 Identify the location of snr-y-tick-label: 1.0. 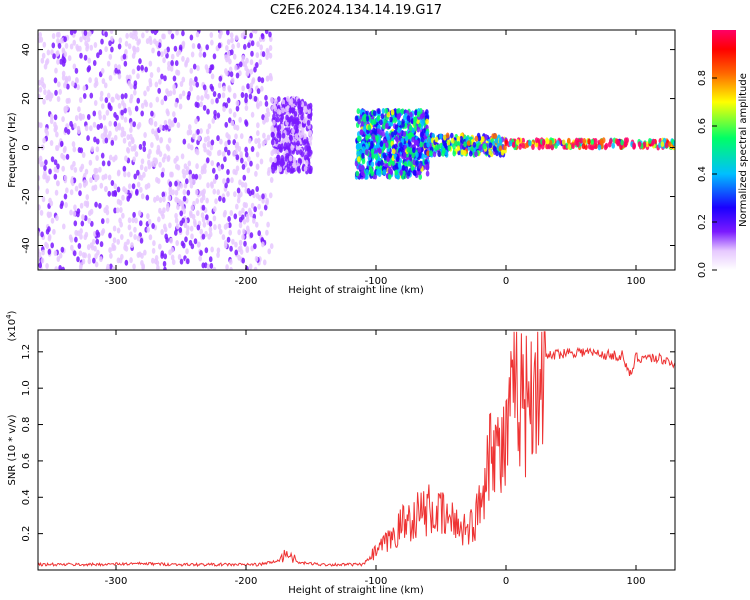
(26, 388).